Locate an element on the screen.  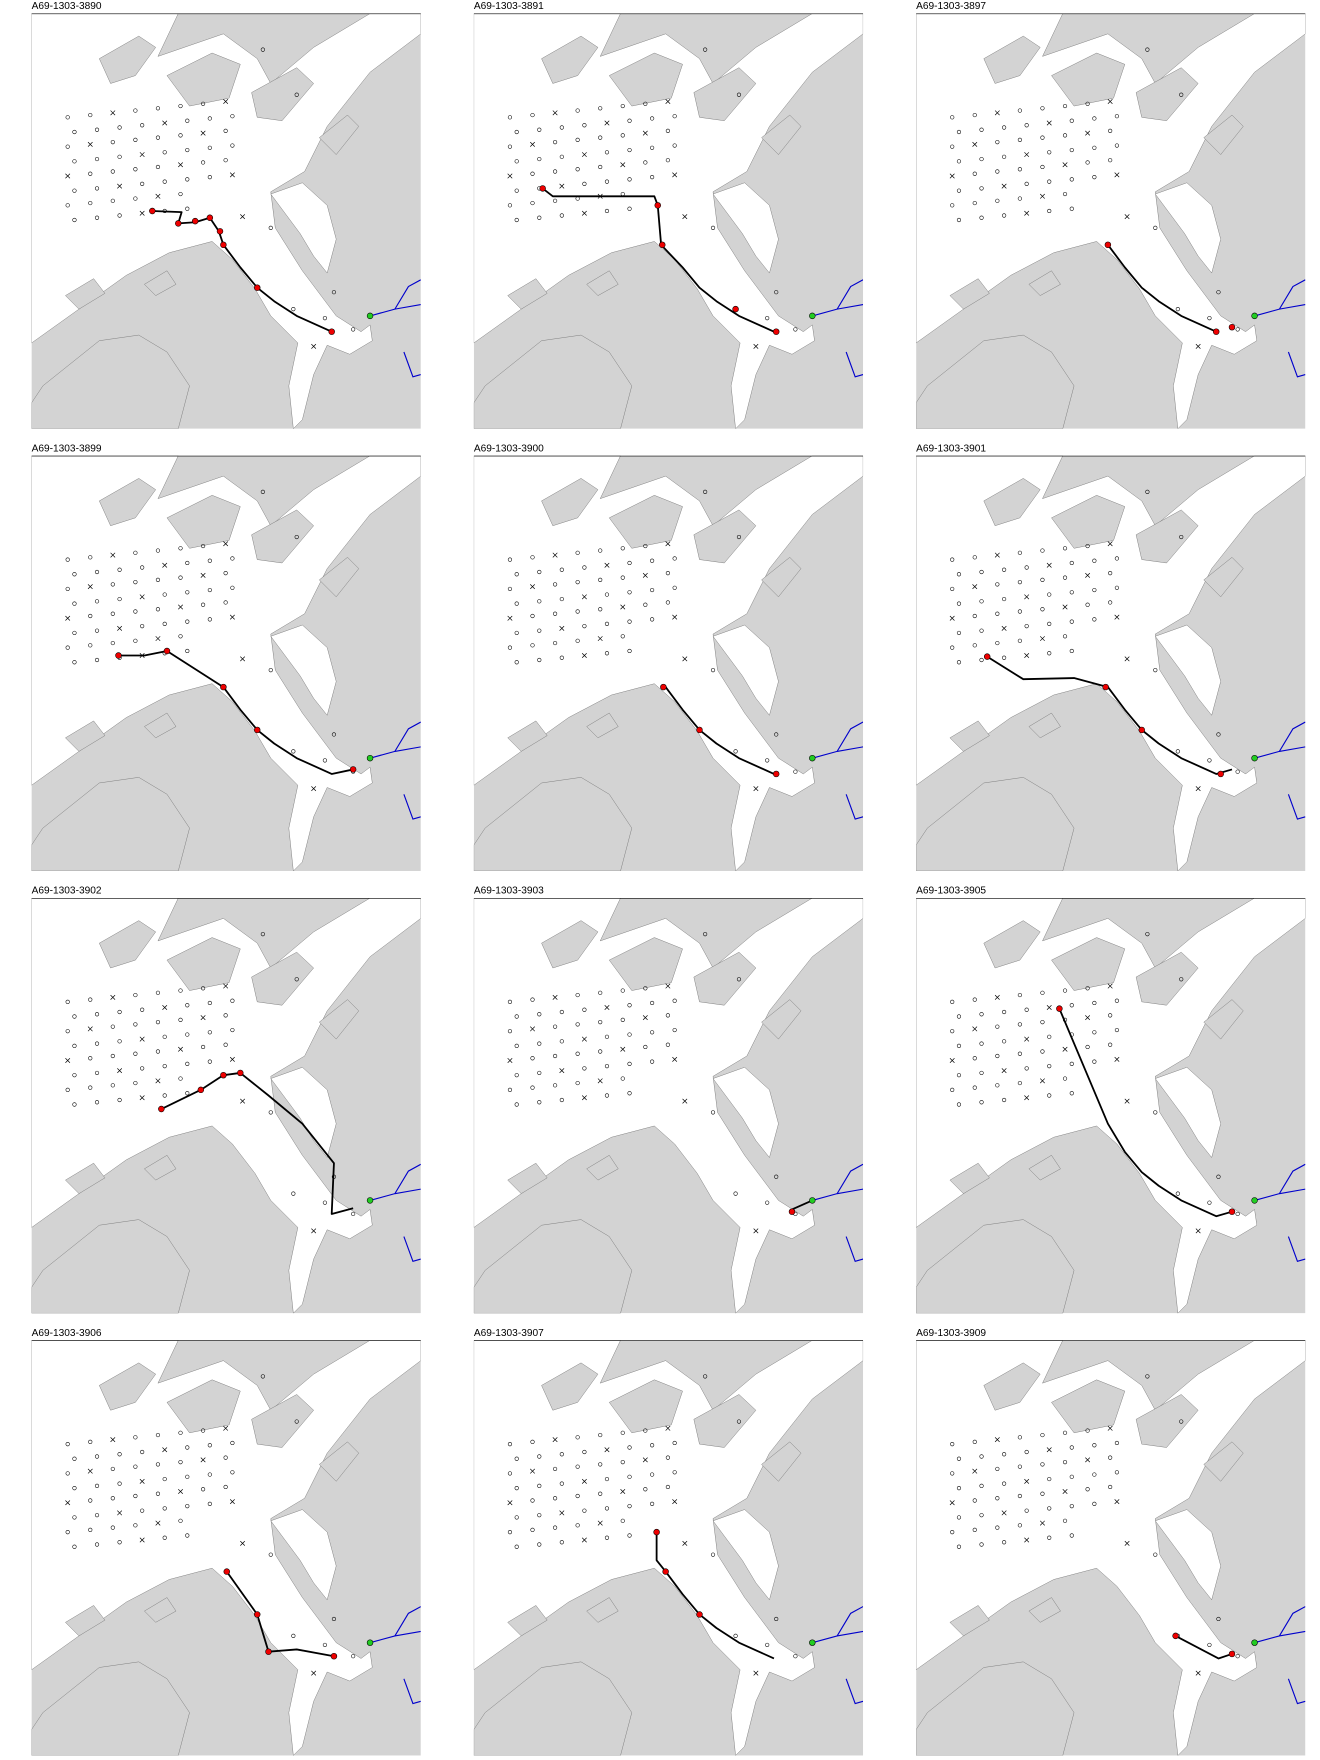
release-point is located at coordinates (370, 758).